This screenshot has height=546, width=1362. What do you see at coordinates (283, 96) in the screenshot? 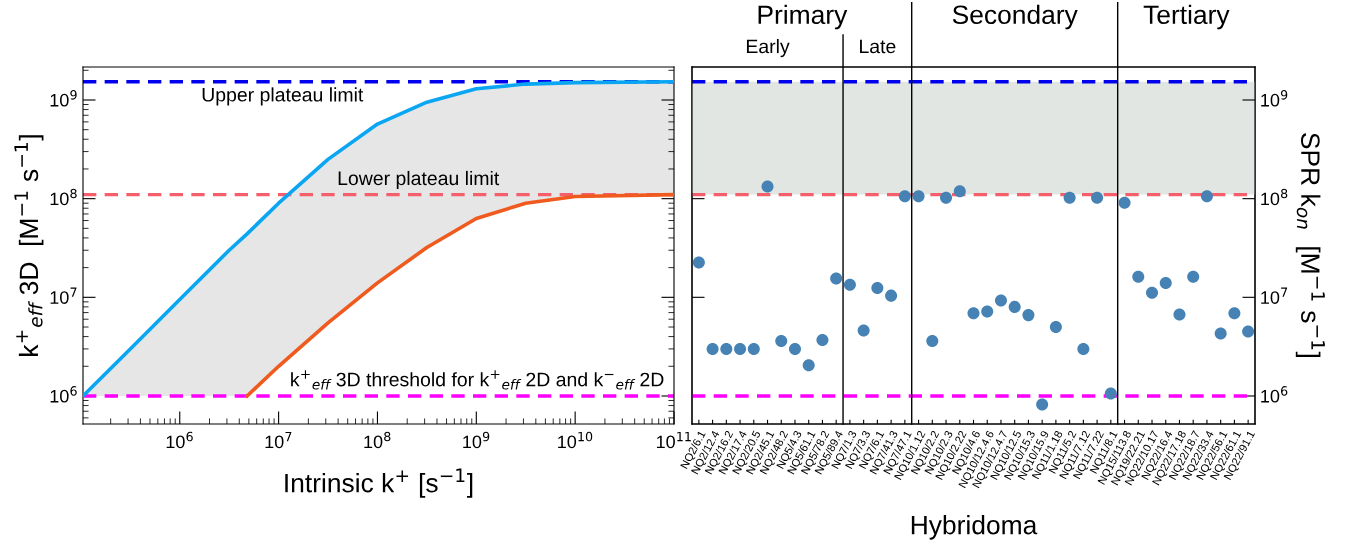
I see `ref-line-label: Upper plateau limit` at bounding box center [283, 96].